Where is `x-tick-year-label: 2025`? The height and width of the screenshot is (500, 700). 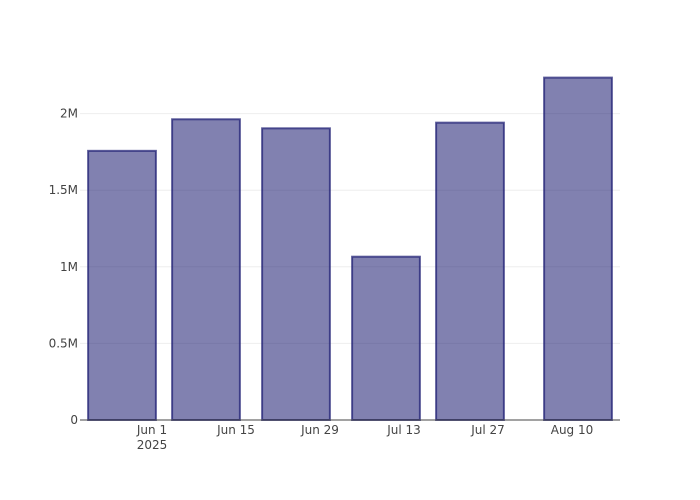
x-tick-year-label: 2025 is located at coordinates (152, 445).